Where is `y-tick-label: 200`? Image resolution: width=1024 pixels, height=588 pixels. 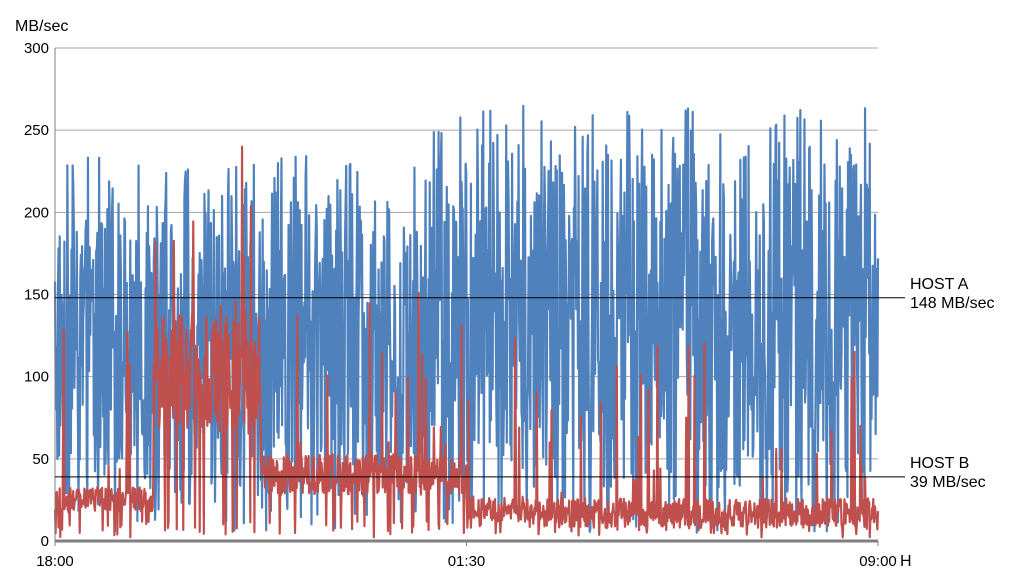 y-tick-label: 200 is located at coordinates (36, 212).